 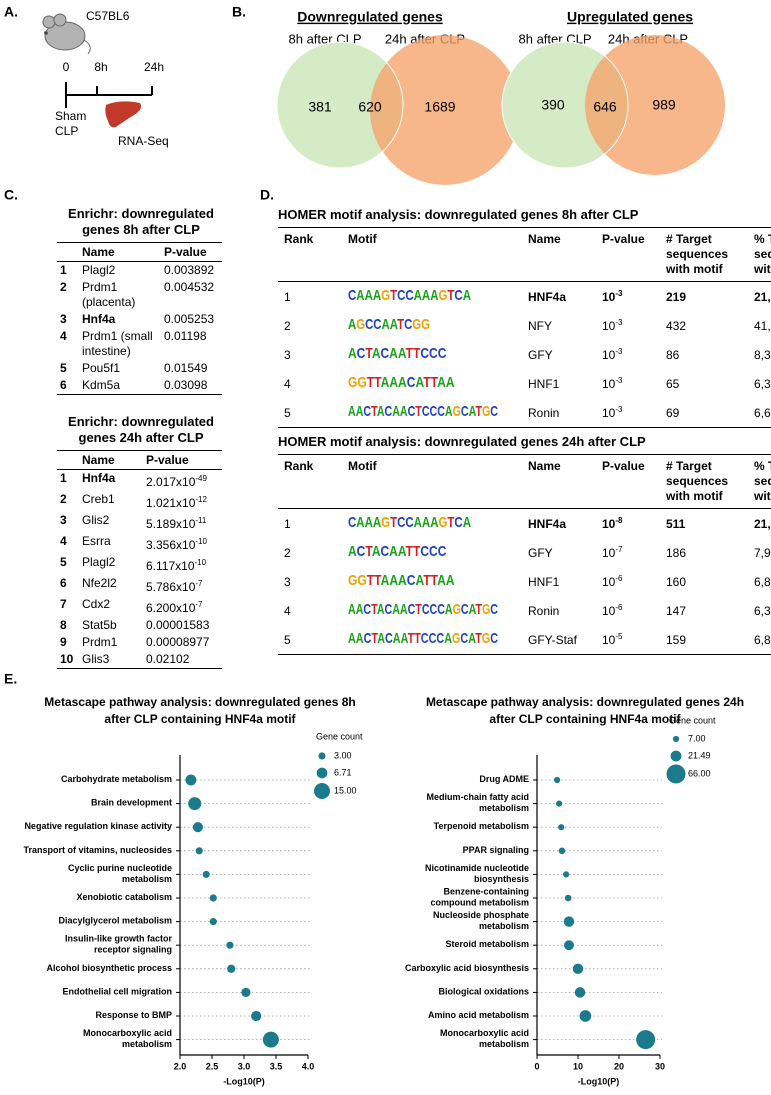 What do you see at coordinates (320, 107) in the screenshot?
I see `venn-count: 381` at bounding box center [320, 107].